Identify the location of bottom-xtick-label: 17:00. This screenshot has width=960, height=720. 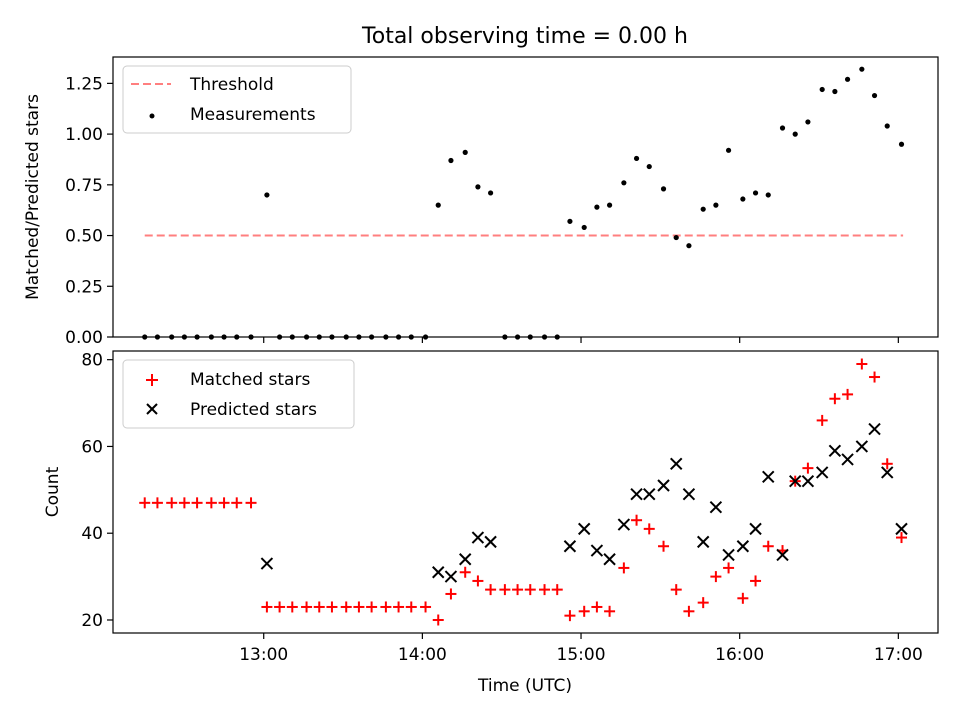
(898, 655).